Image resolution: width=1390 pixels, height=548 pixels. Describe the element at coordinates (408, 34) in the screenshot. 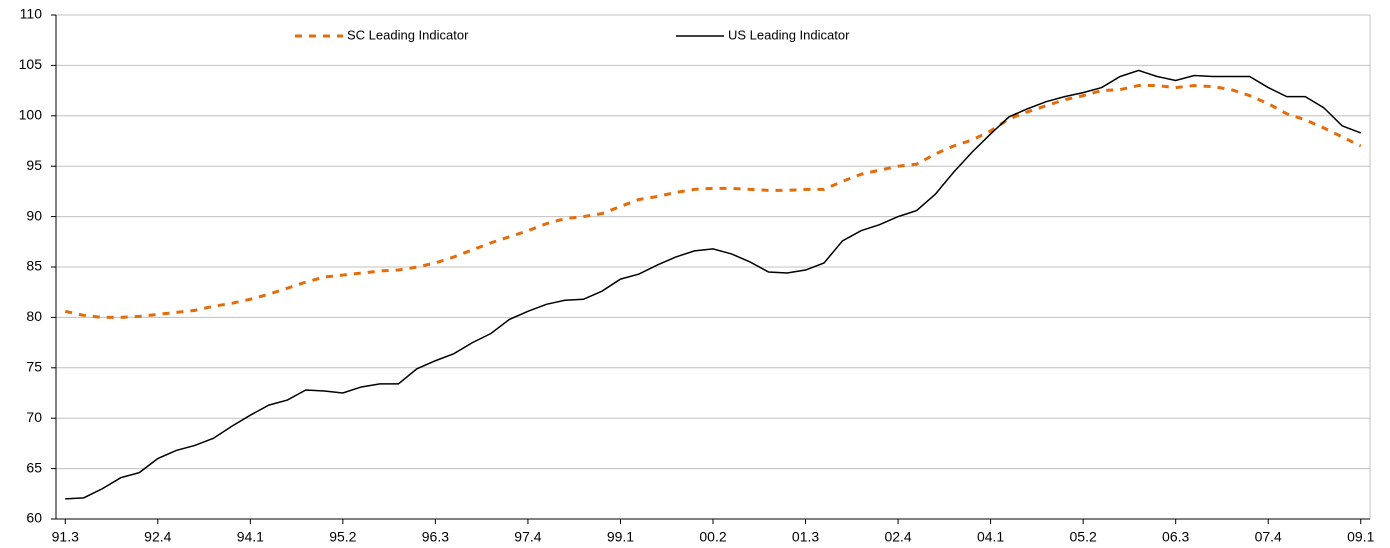

I see `legend-label: SC Leading Indicator` at that location.